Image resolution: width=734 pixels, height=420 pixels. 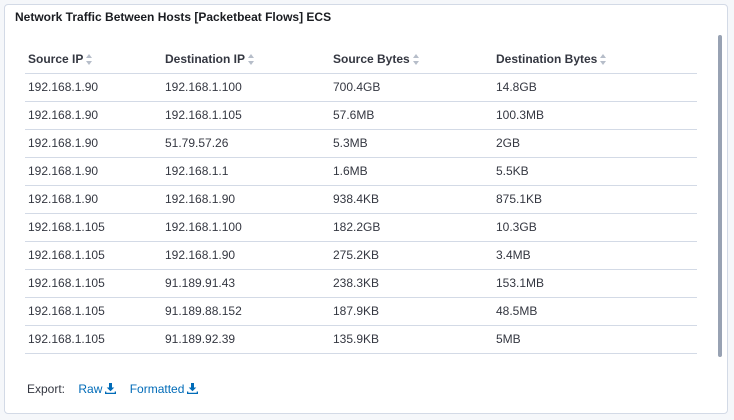 I want to click on column-header-destination-ip: Destination IP, so click(x=246, y=59).